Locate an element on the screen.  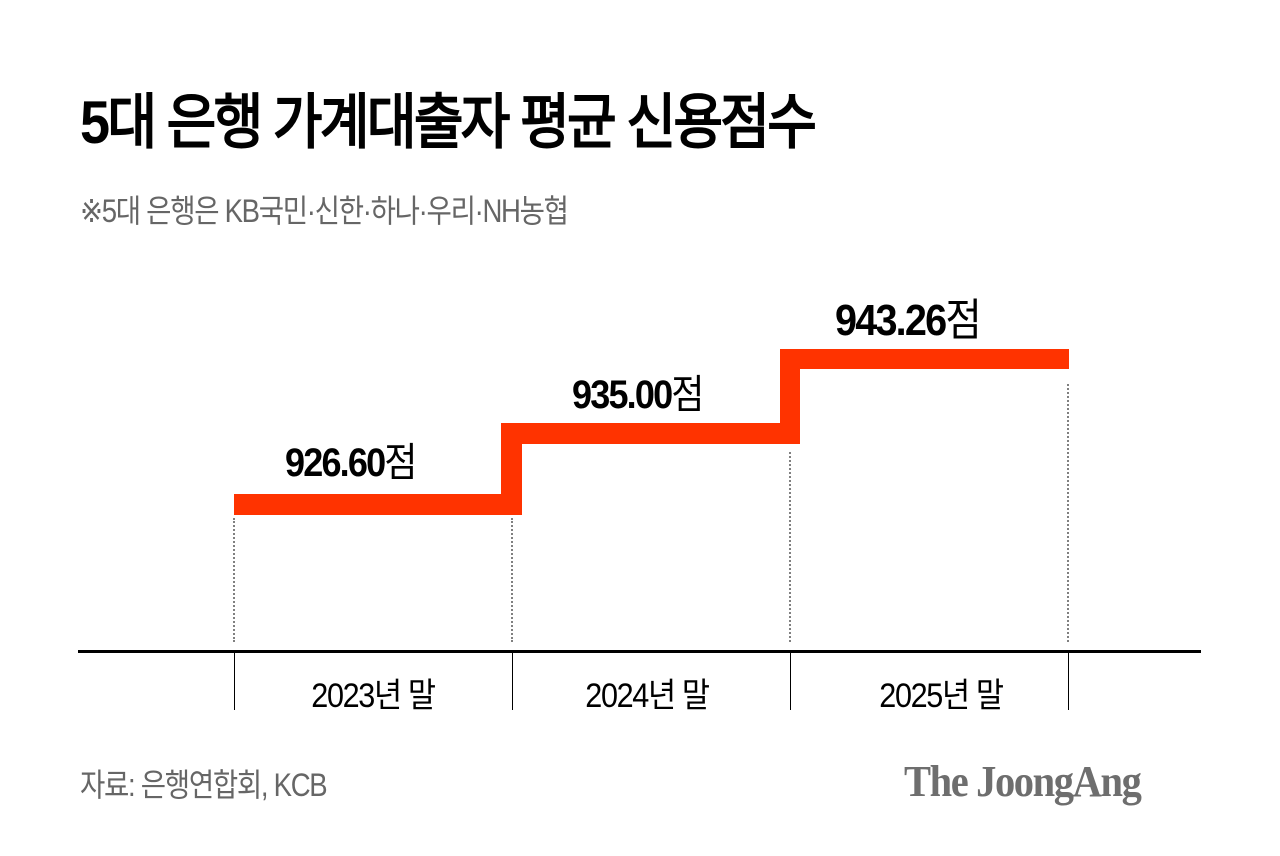
chart-subtitle: ※5대 은행은 KB국민·신한·하나·우리·NH농협 is located at coordinates (324, 211).